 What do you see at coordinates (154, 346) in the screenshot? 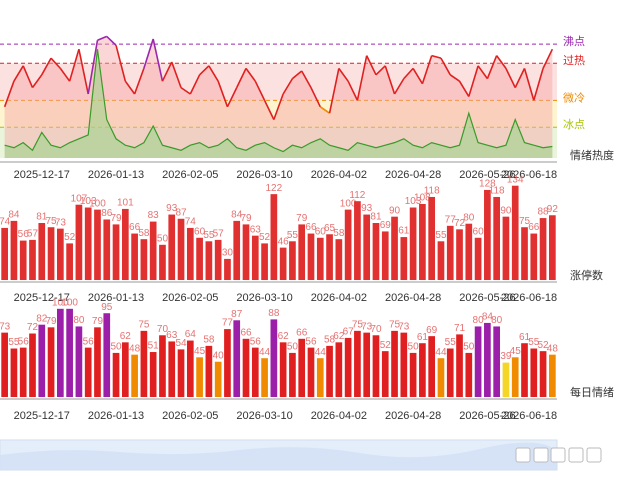
I see `value-label: 51` at bounding box center [154, 346].